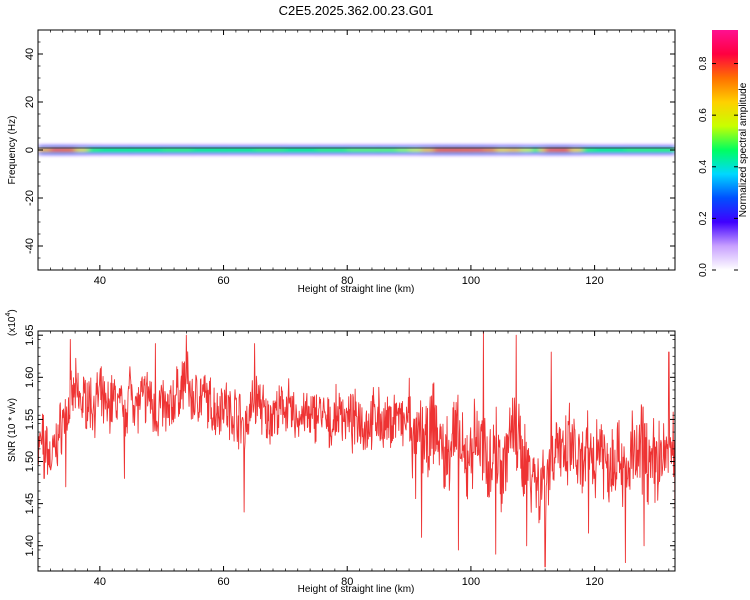 The width and height of the screenshot is (750, 600). What do you see at coordinates (356, 289) in the screenshot?
I see `spectrogram-x-label: Height of straight line (km)` at bounding box center [356, 289].